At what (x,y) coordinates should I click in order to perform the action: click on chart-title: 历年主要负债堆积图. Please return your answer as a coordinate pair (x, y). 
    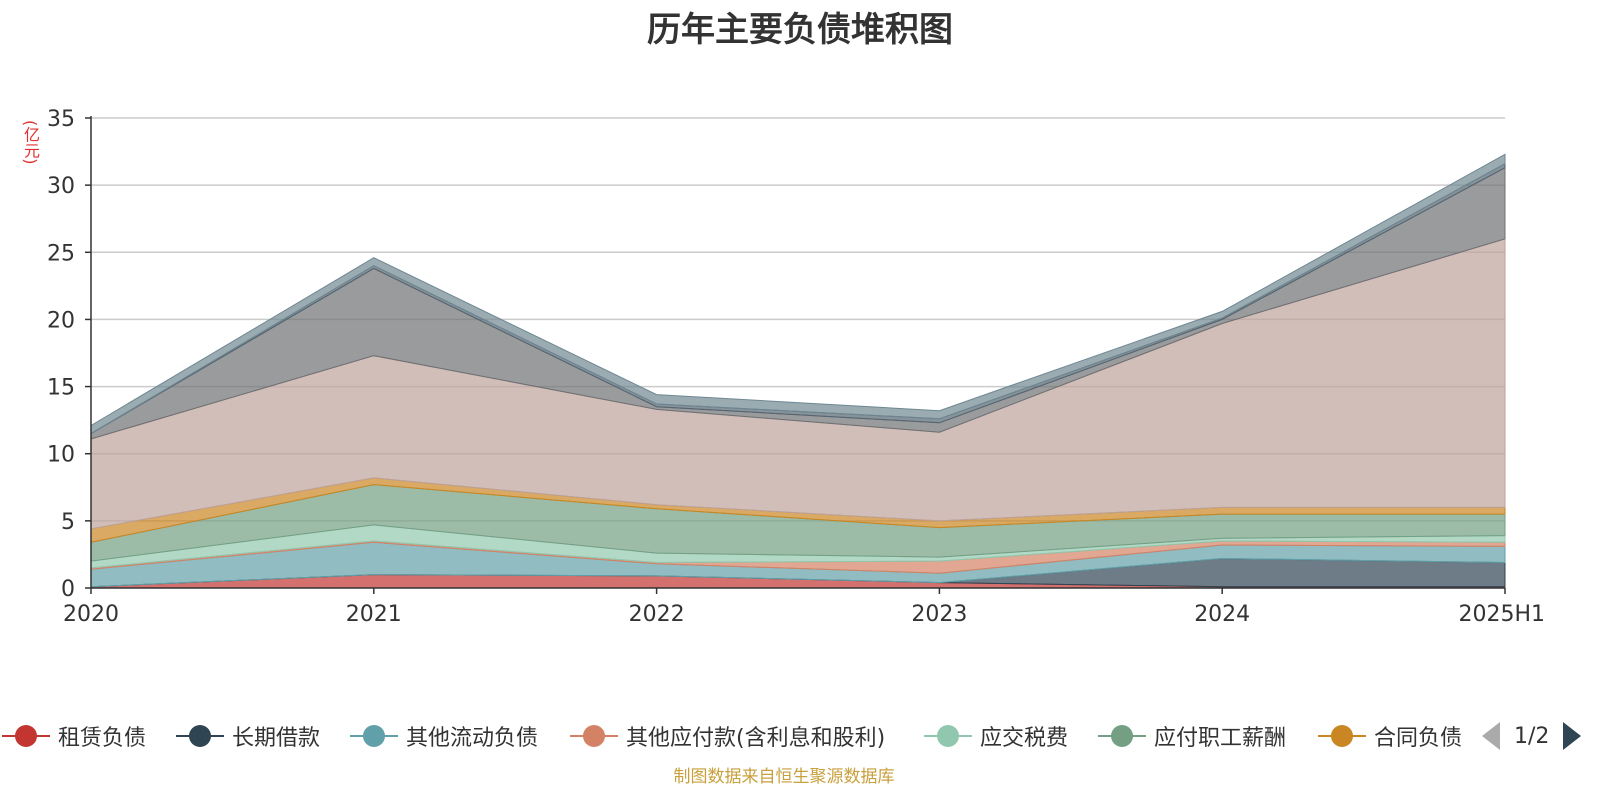
    Looking at the image, I should click on (800, 30).